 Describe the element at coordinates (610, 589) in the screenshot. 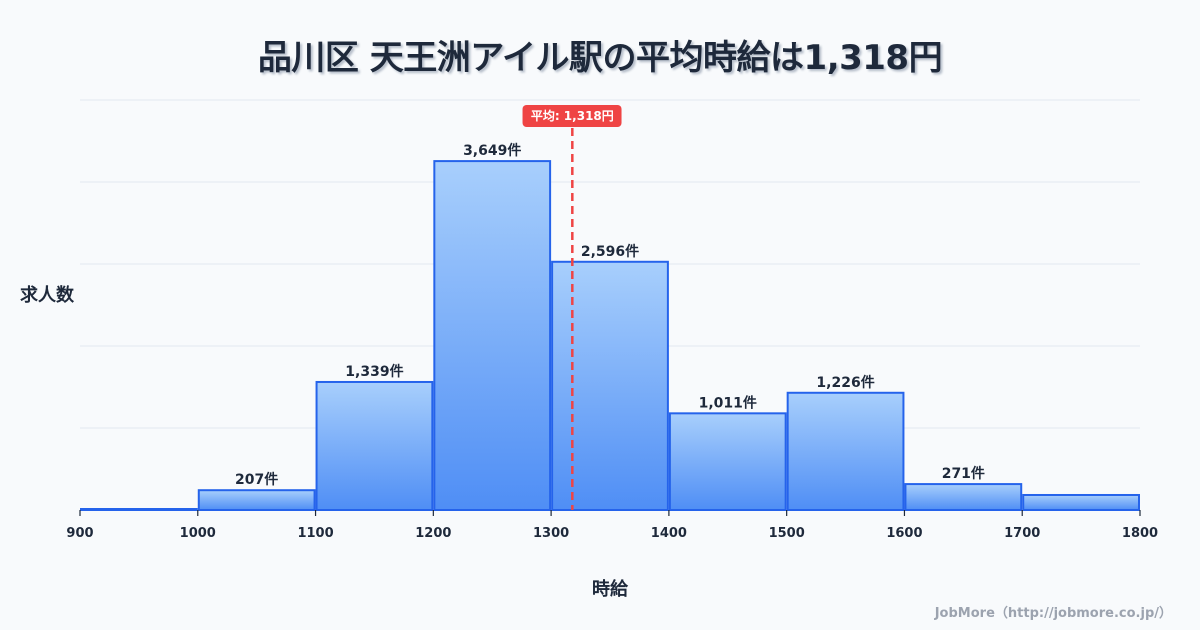

I see `x-axis-label: 時給` at that location.